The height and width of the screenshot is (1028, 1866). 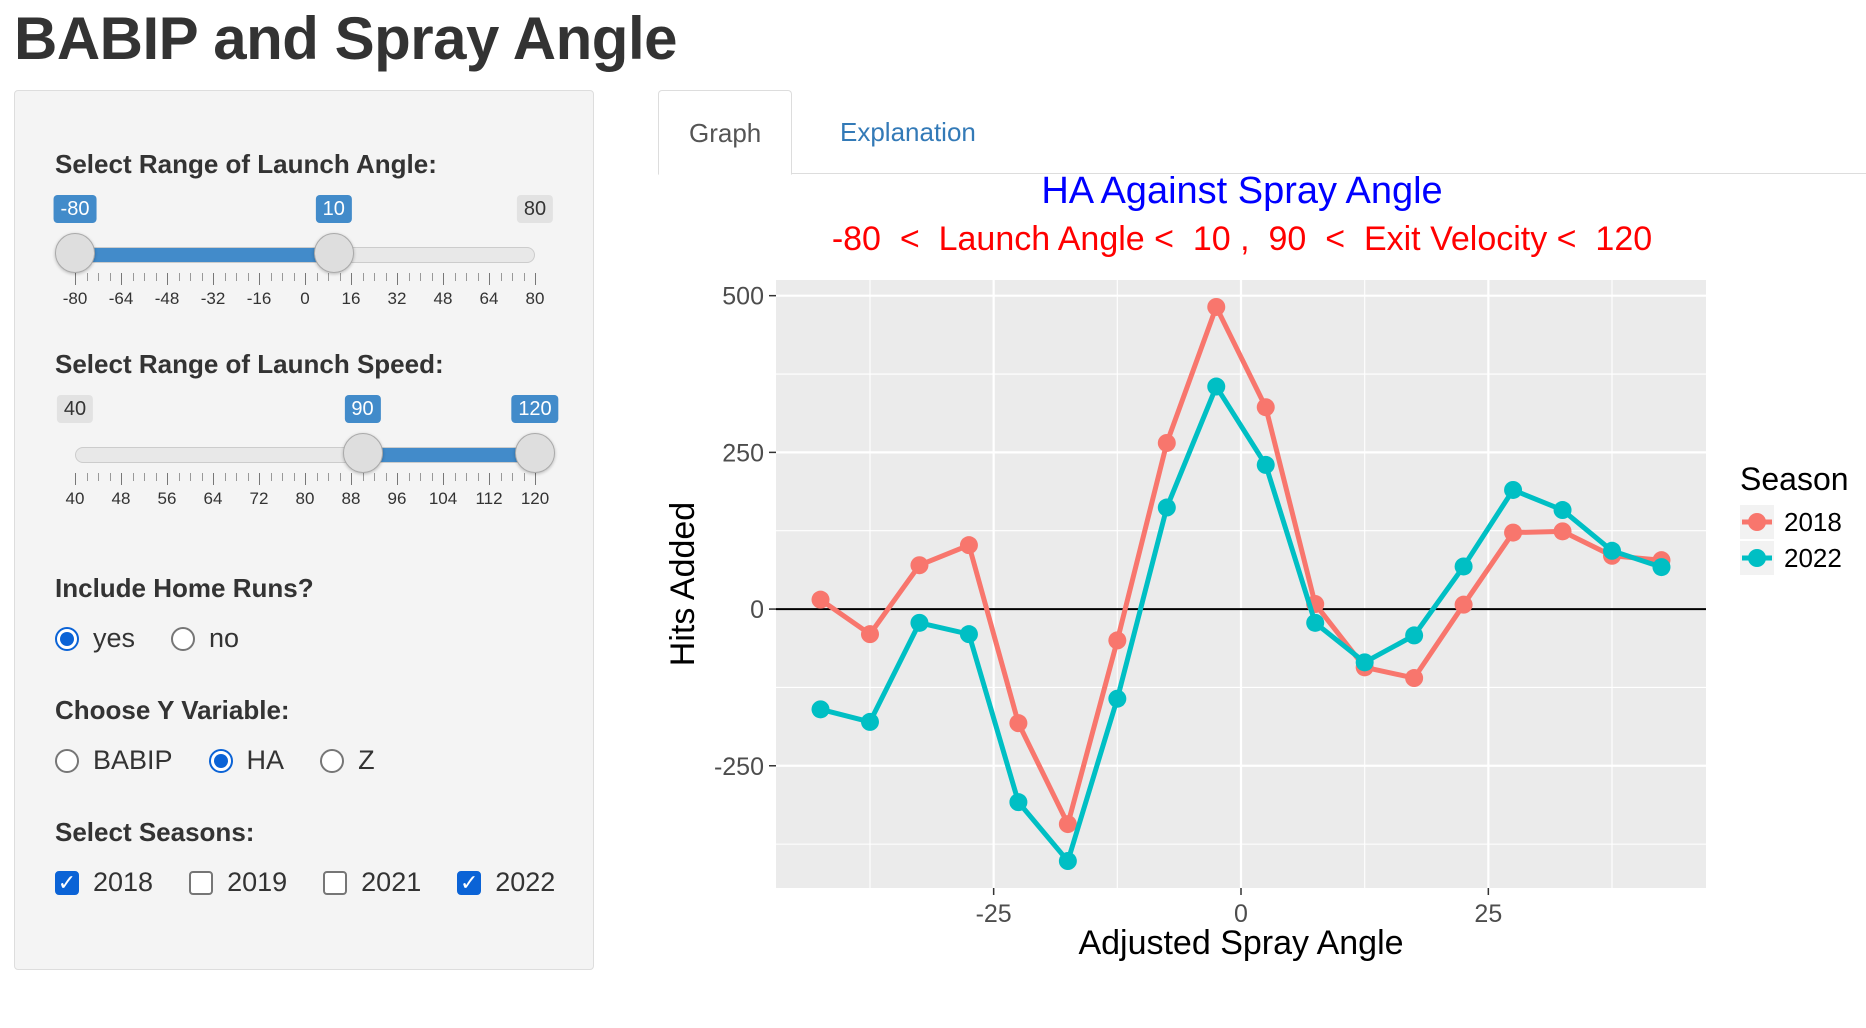 I want to click on season-2022-checkbox: ✓, so click(x=469, y=882).